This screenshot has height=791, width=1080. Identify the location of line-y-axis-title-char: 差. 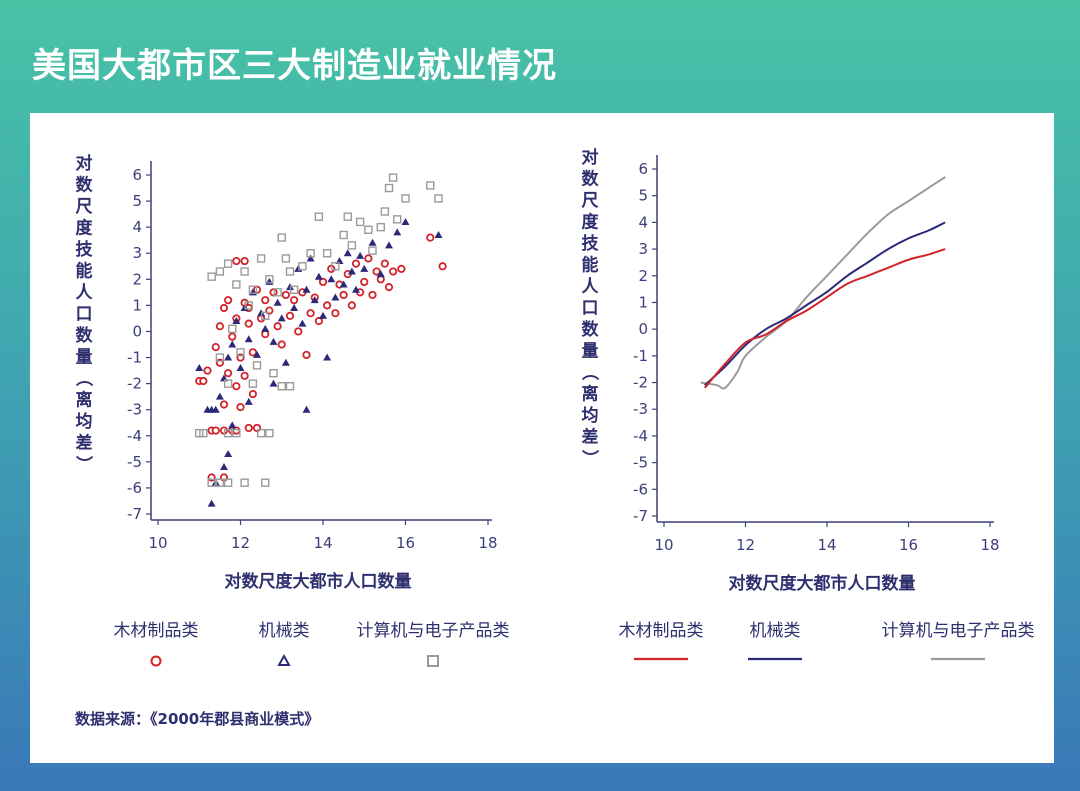
(590, 437).